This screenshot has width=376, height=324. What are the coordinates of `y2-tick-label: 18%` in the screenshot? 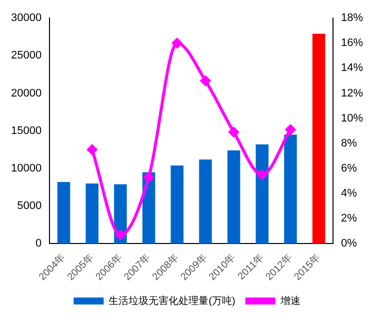 It's located at (352, 18).